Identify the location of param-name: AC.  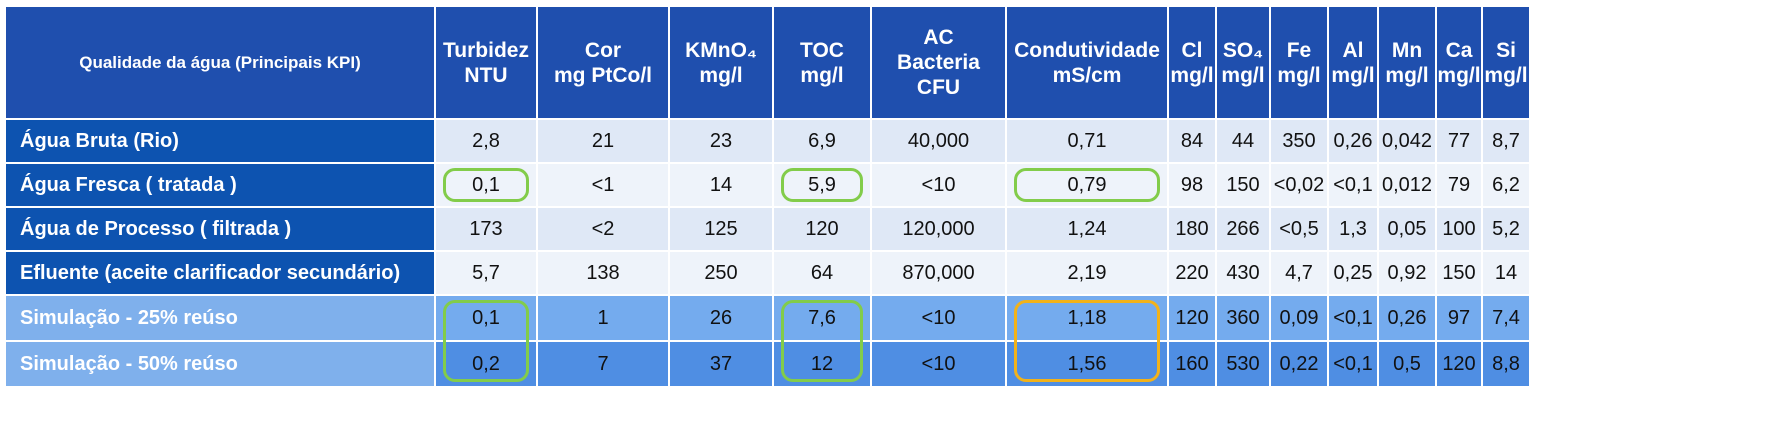
(938, 37).